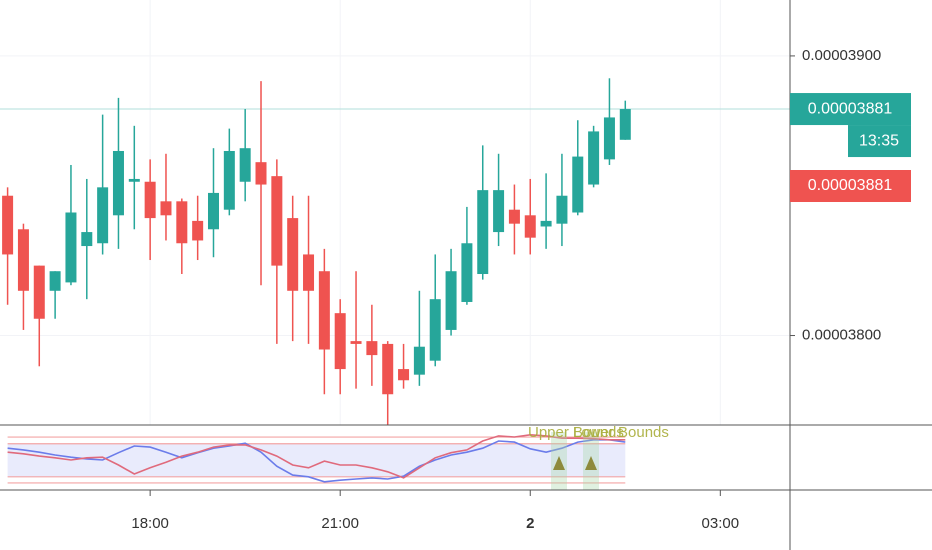 This screenshot has height=550, width=932. I want to click on price-marker-box, so click(850, 186).